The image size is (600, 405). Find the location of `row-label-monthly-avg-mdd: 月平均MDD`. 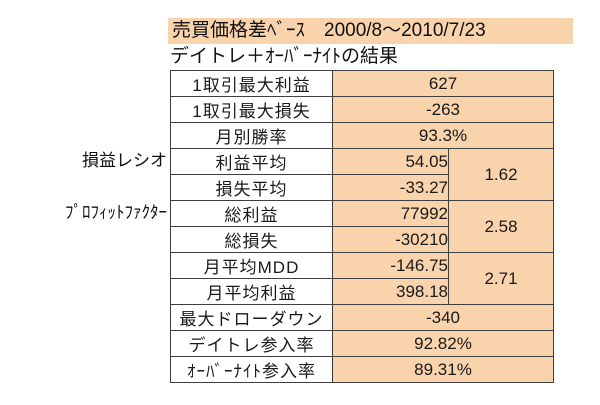

row-label-monthly-avg-mdd: 月平均MDD is located at coordinates (251, 265).